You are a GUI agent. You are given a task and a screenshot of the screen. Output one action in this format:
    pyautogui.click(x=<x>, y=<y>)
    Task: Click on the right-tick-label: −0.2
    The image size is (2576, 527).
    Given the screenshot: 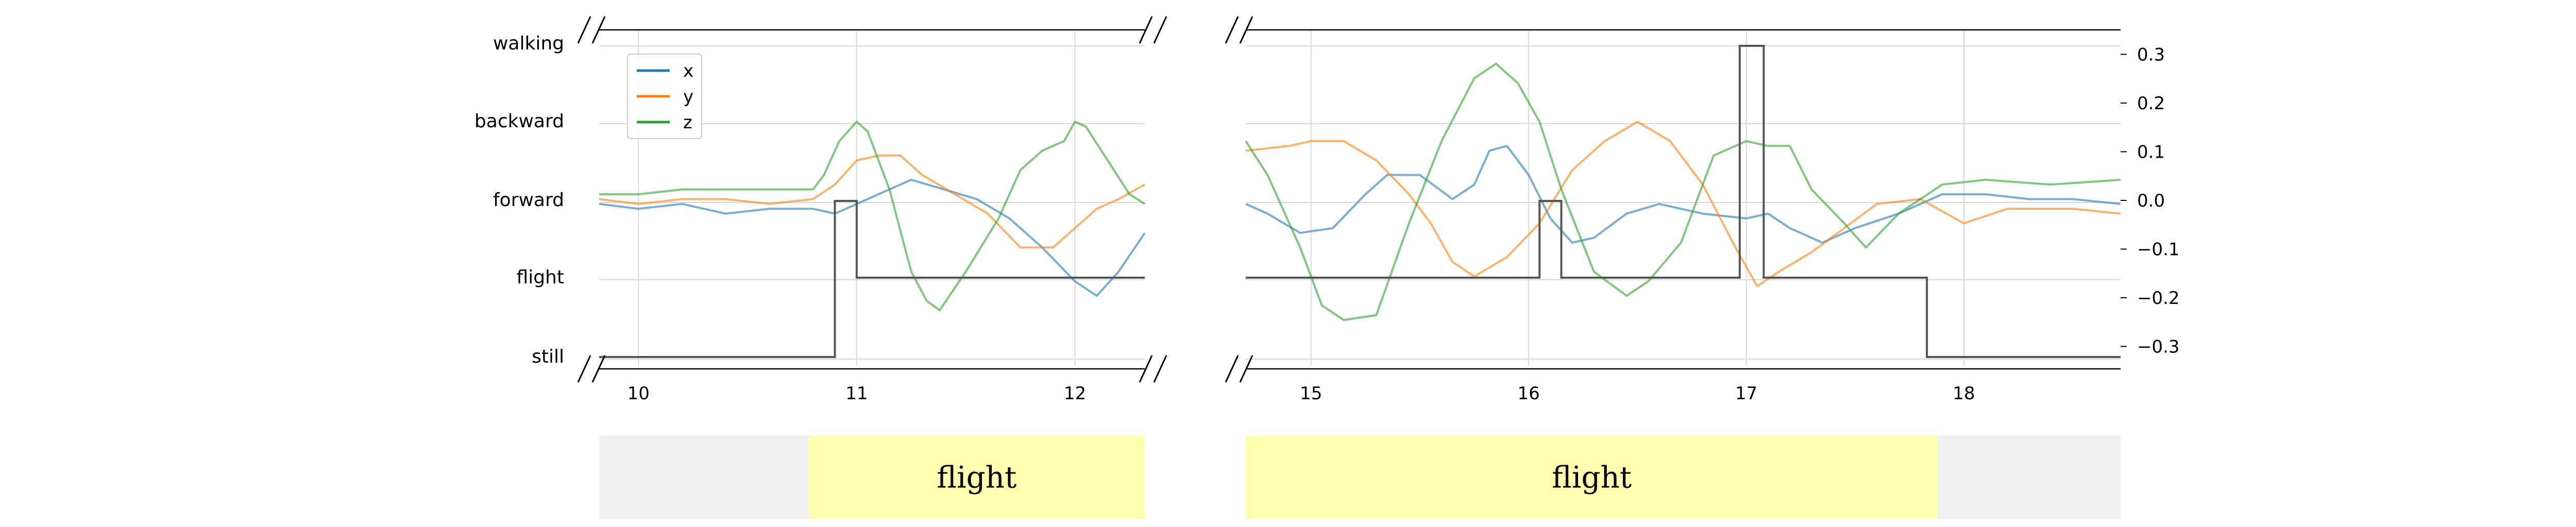 What is the action you would take?
    pyautogui.click(x=2158, y=298)
    